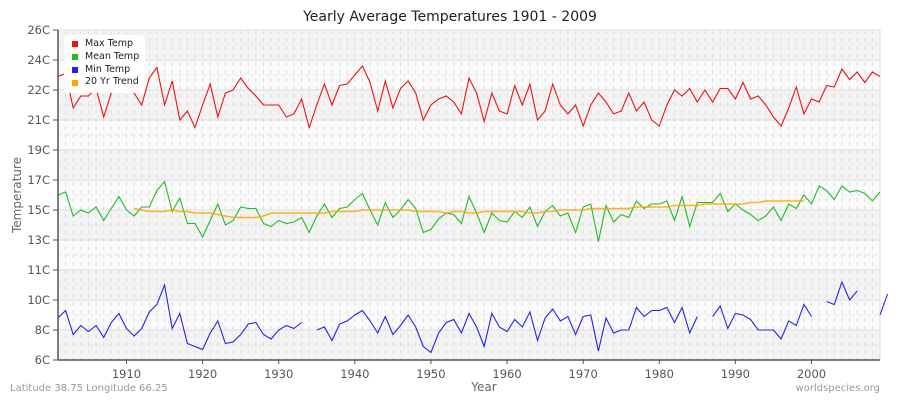 This screenshot has height=400, width=900. What do you see at coordinates (202, 374) in the screenshot?
I see `x-tick-label: 1920` at bounding box center [202, 374].